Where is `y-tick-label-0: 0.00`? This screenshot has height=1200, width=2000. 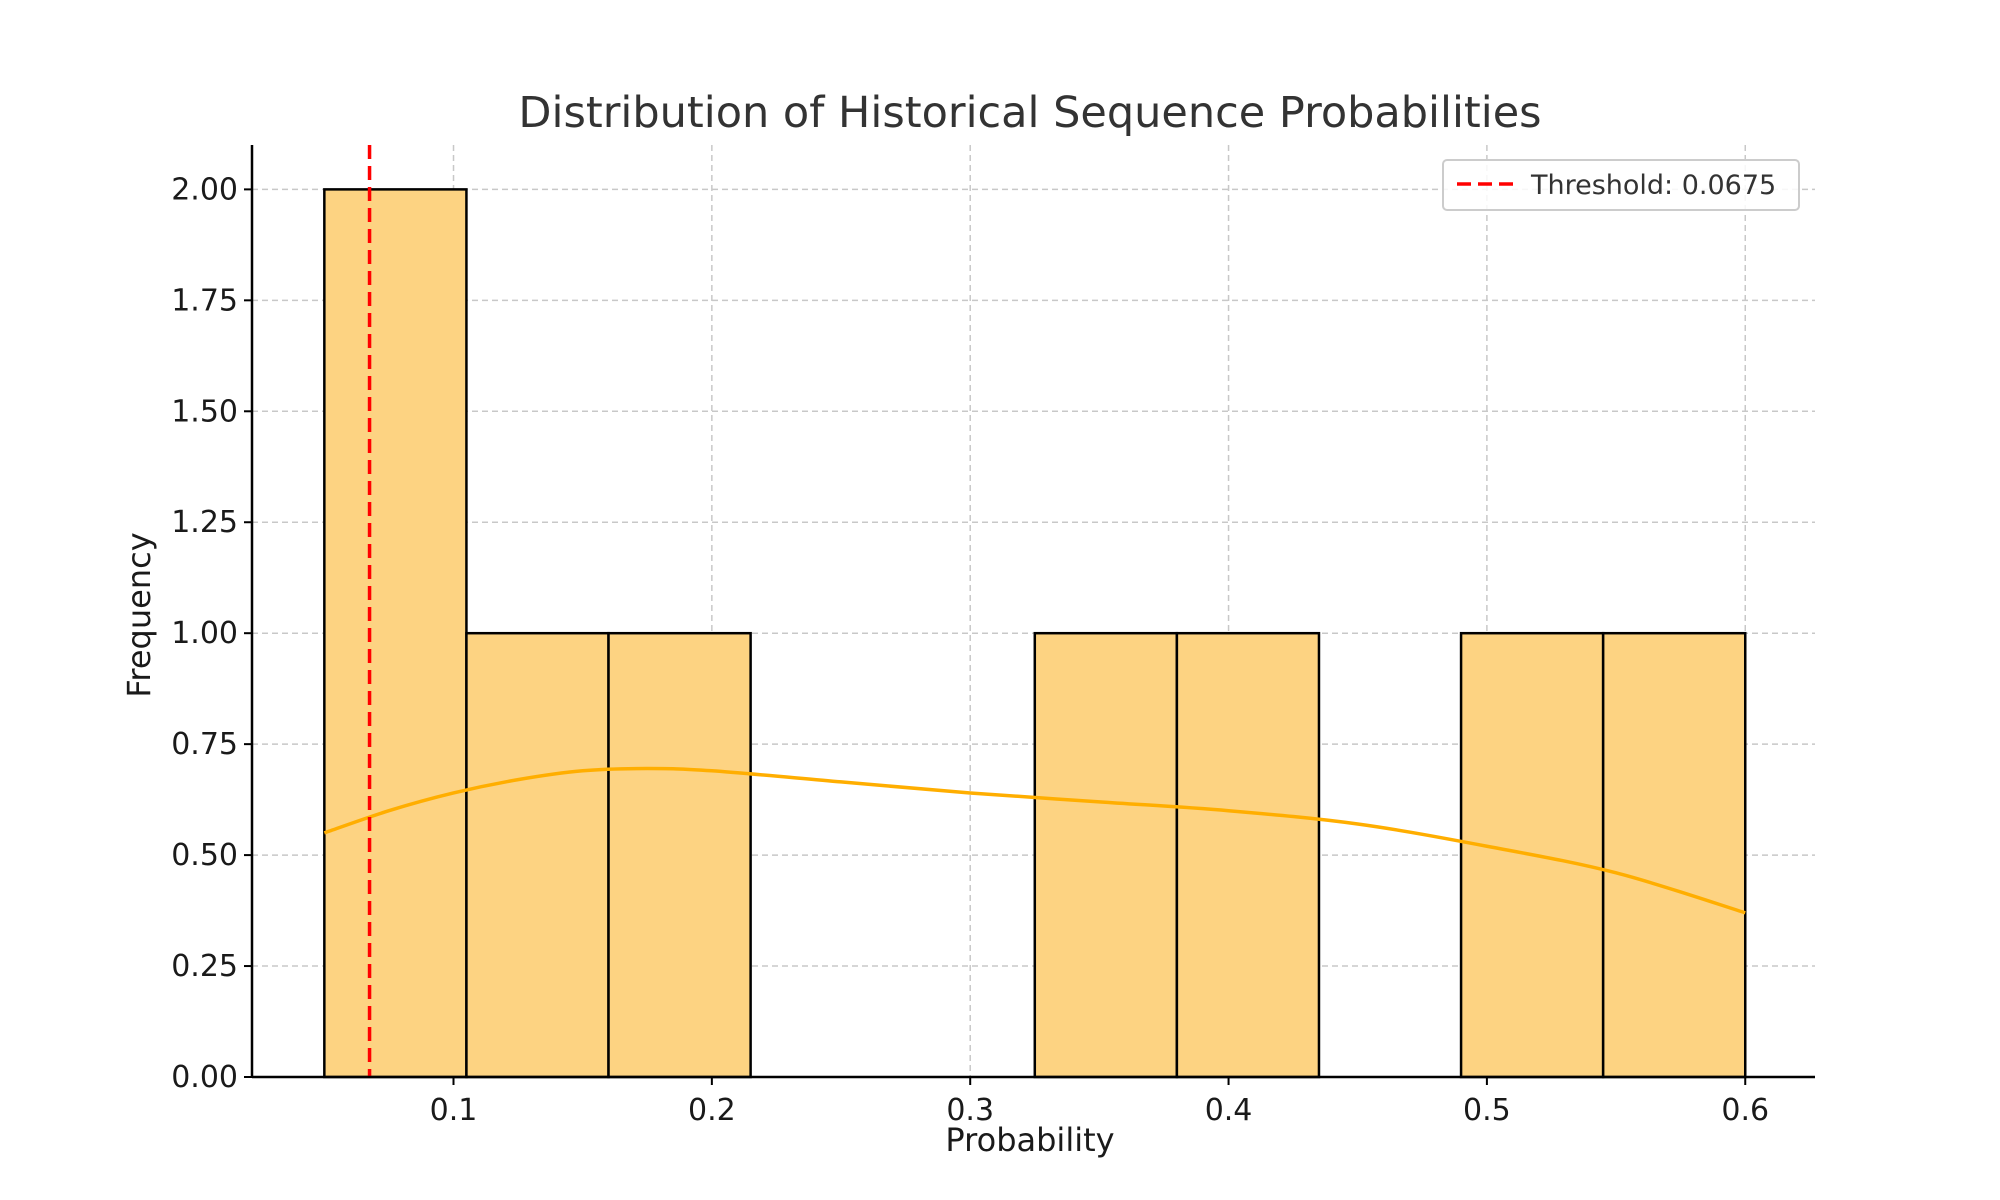 y-tick-label-0: 0.00 is located at coordinates (204, 1077).